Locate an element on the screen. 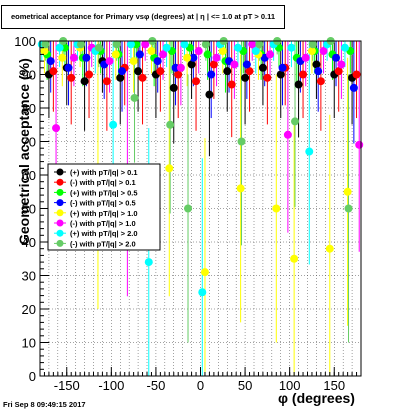 The height and width of the screenshot is (414, 400). y-tick-label: 30 is located at coordinates (29, 276).